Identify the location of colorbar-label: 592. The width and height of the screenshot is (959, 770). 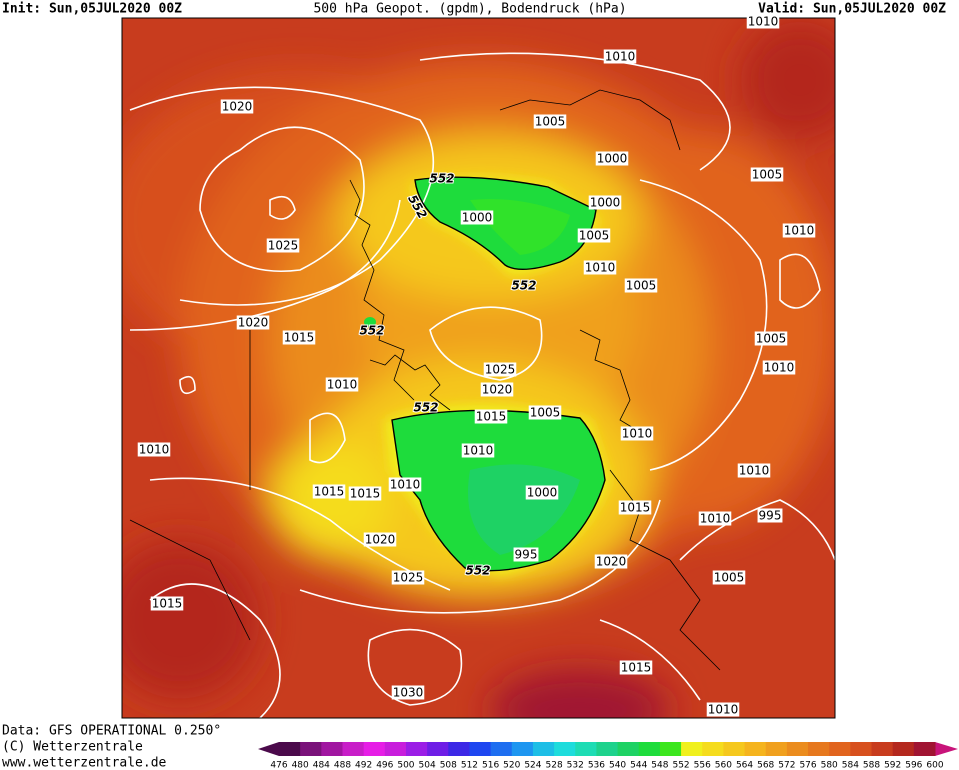
(892, 765).